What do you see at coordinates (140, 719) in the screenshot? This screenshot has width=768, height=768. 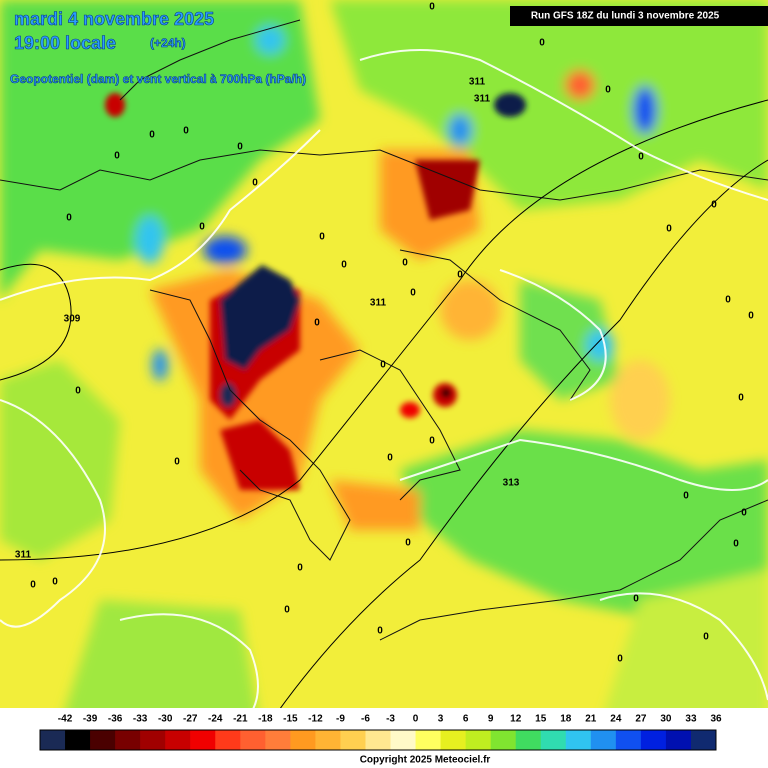 I see `colorbar-tick-label: -33` at bounding box center [140, 719].